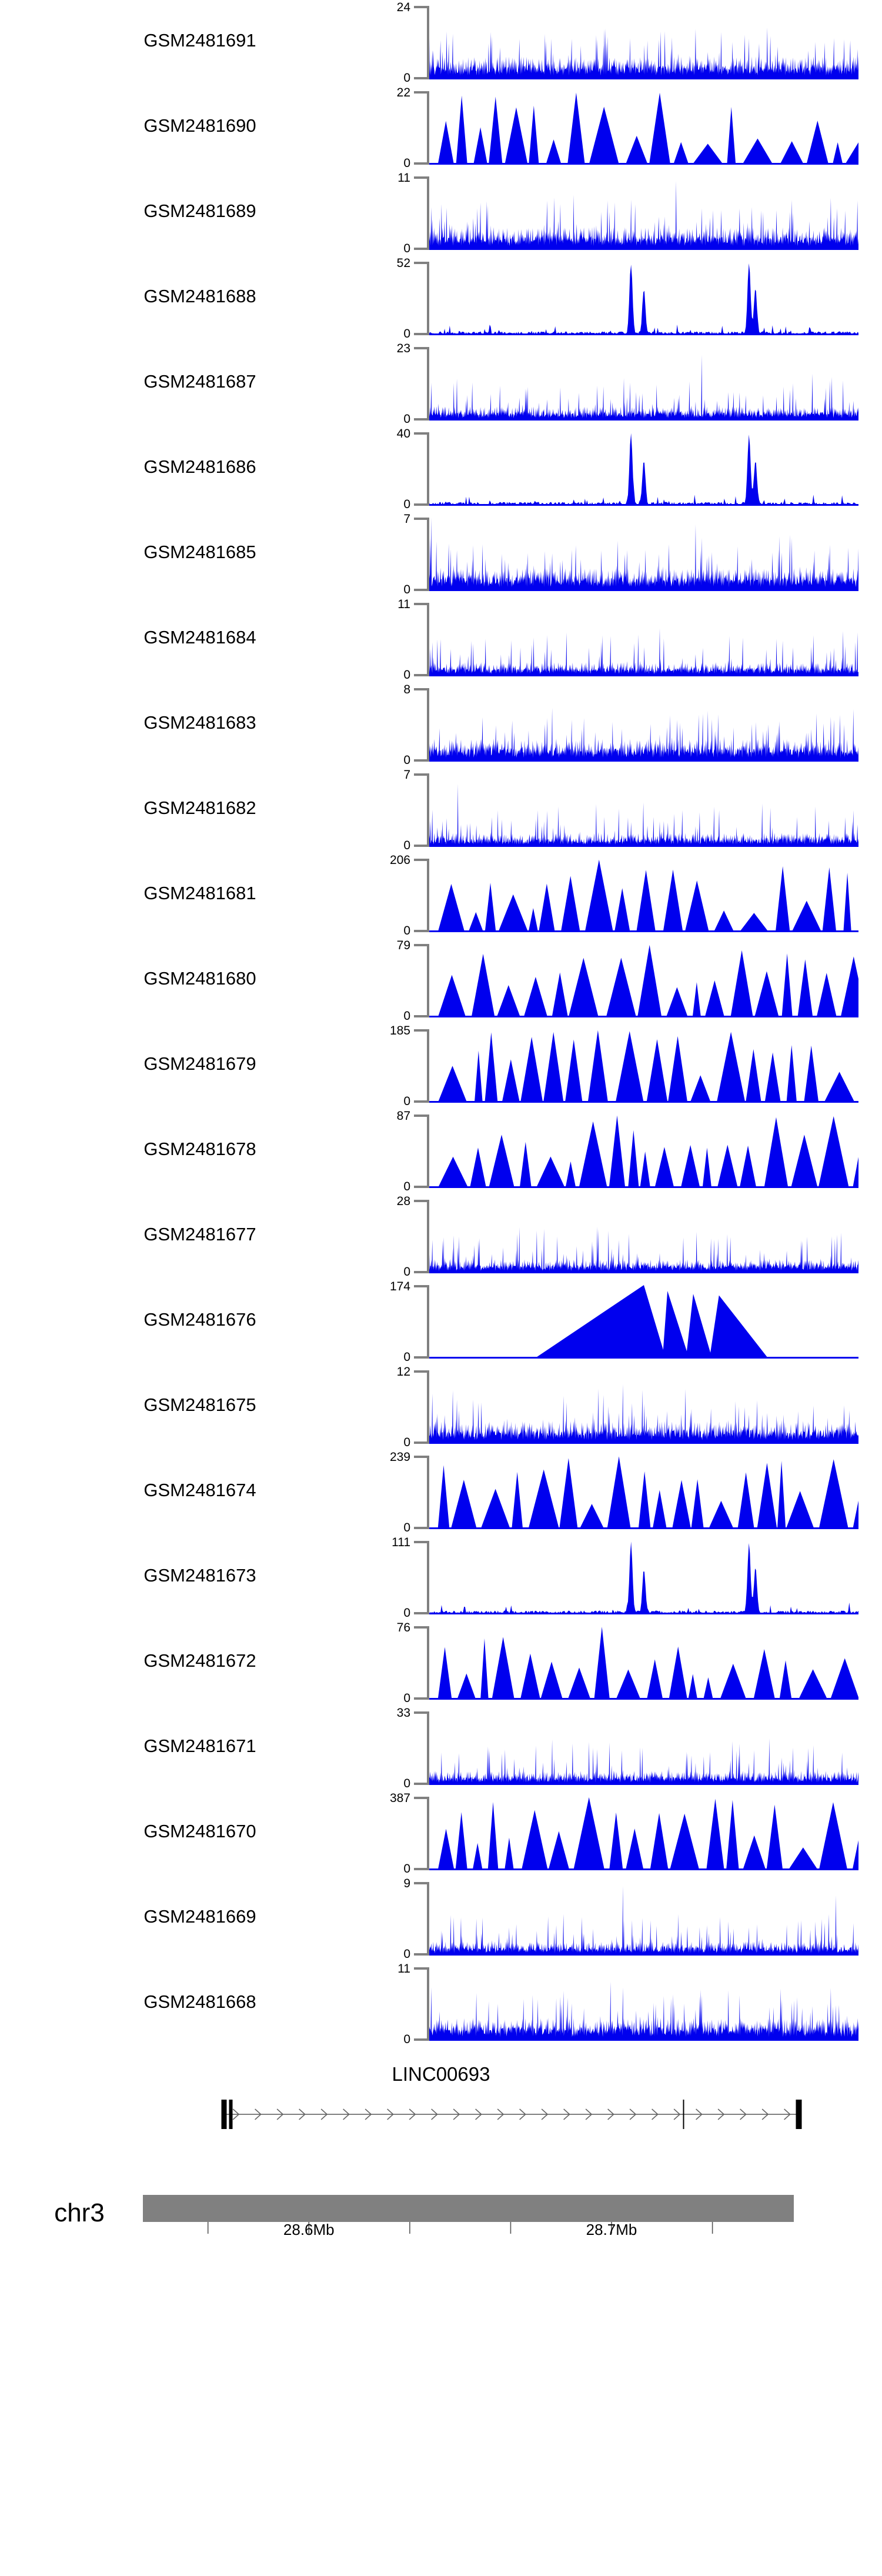  I want to click on axis-max-value: 11, so click(403, 178).